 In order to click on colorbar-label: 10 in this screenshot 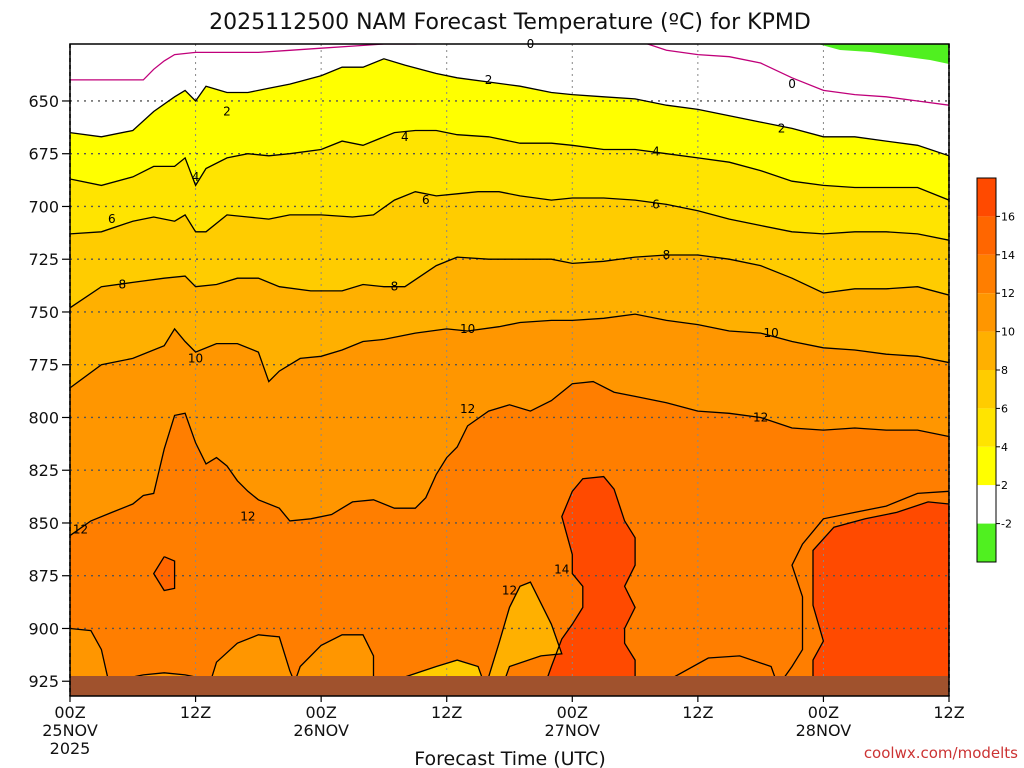, I will do `click(1008, 332)`.